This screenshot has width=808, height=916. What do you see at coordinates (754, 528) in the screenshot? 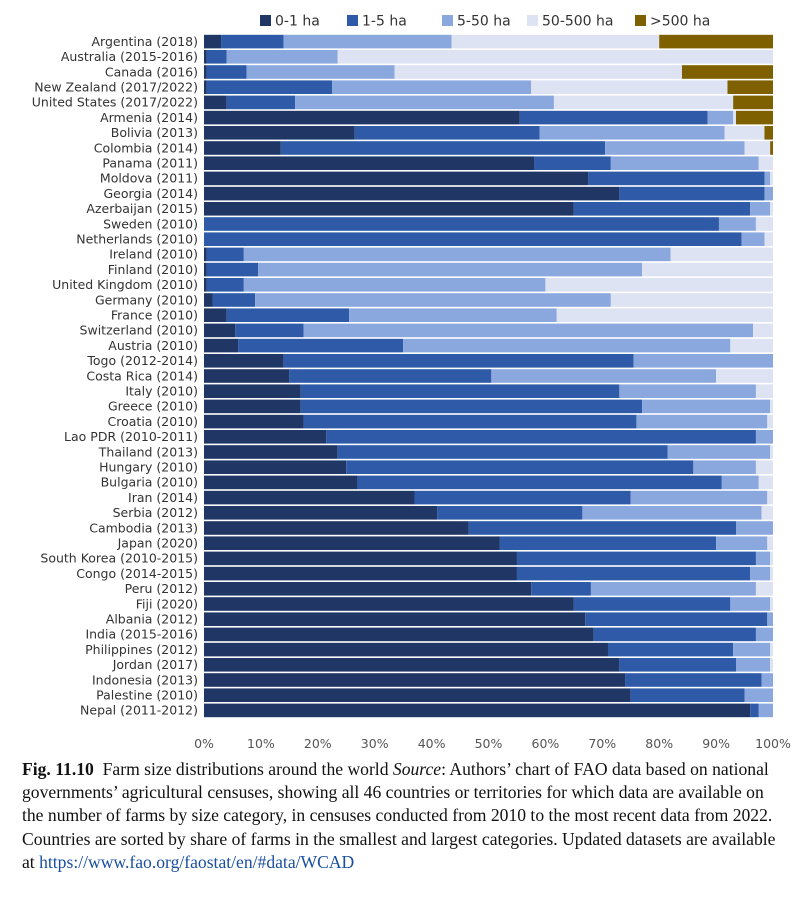
I see `bar-segment-cambodia-2013-5-50-ha` at bounding box center [754, 528].